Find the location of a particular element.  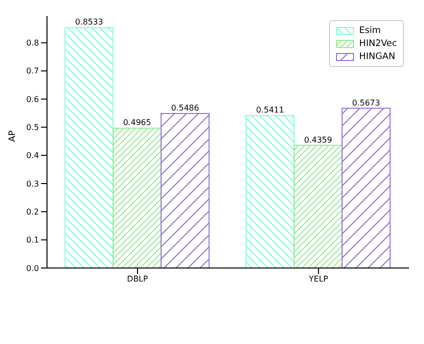

legend-label: HIN2Vec is located at coordinates (378, 43).